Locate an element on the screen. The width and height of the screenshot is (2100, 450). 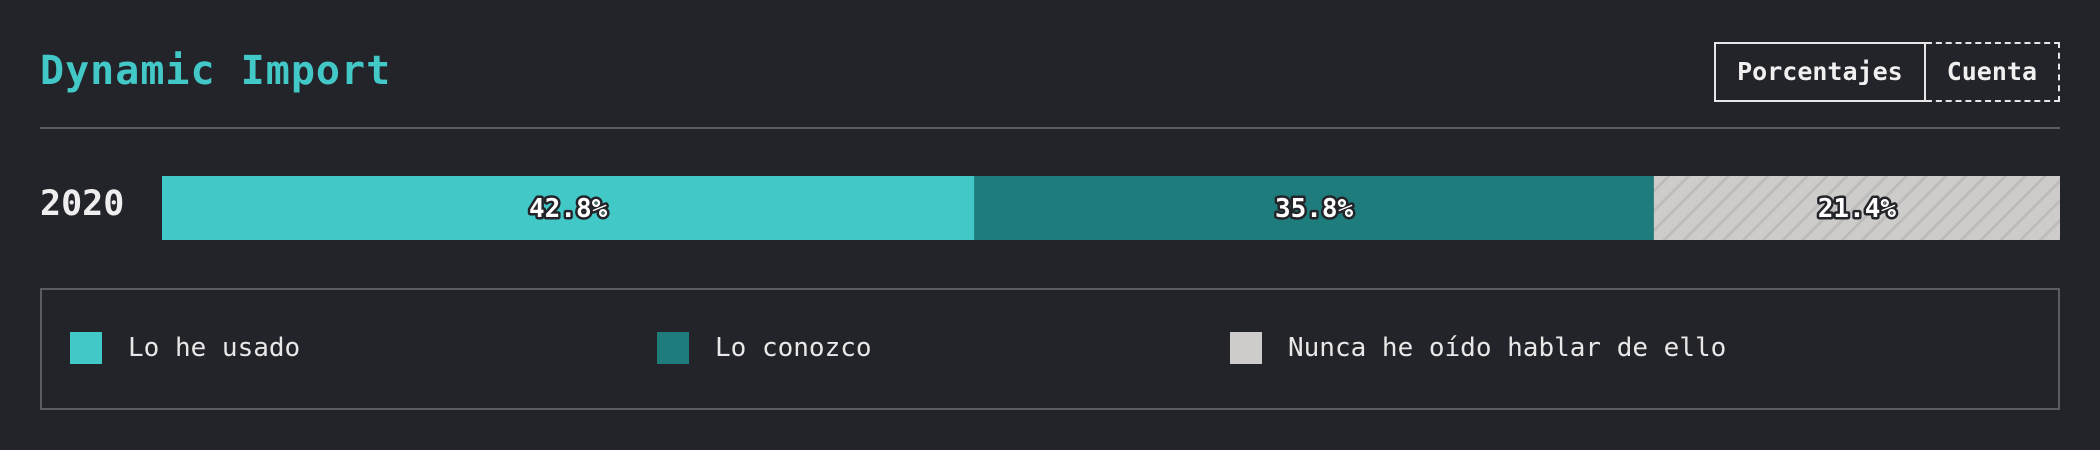
count-button: Cuenta is located at coordinates (1992, 72).